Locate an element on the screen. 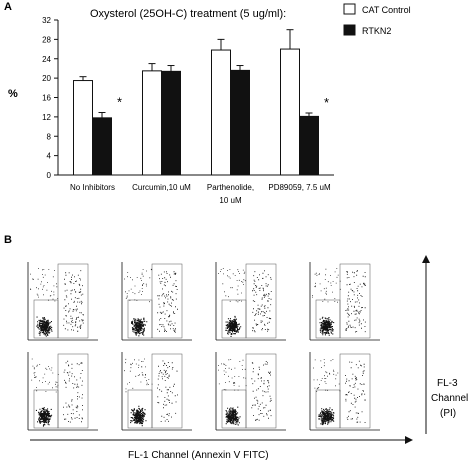  y-tick-label: 24 is located at coordinates (46, 59).